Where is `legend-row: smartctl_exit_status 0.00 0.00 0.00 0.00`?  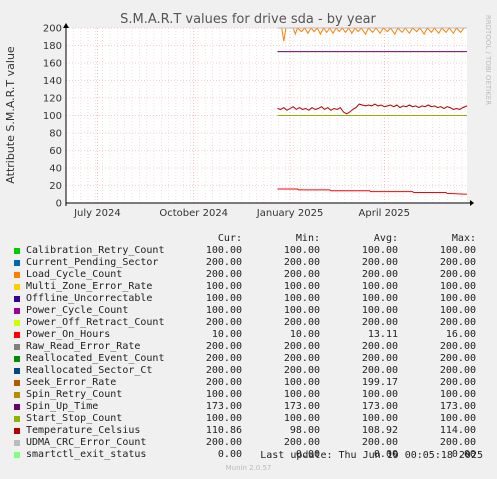 legend-row: smartctl_exit_status 0.00 0.00 0.00 0.00 is located at coordinates (248, 455).